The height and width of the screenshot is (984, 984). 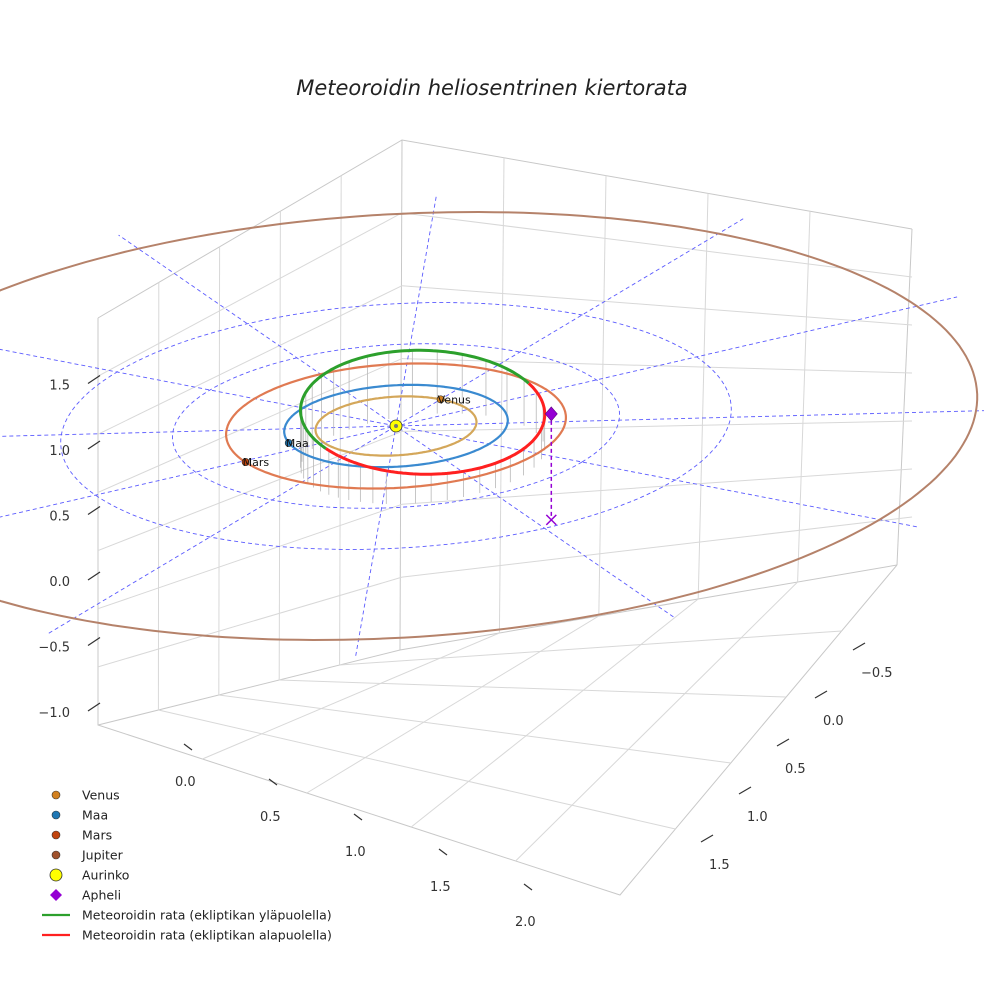 I want to click on aphelion-marker, so click(x=551, y=414).